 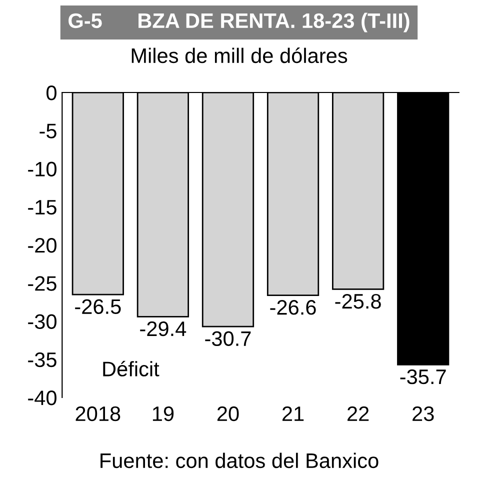 What do you see at coordinates (293, 307) in the screenshot?
I see `data-label: -26.6` at bounding box center [293, 307].